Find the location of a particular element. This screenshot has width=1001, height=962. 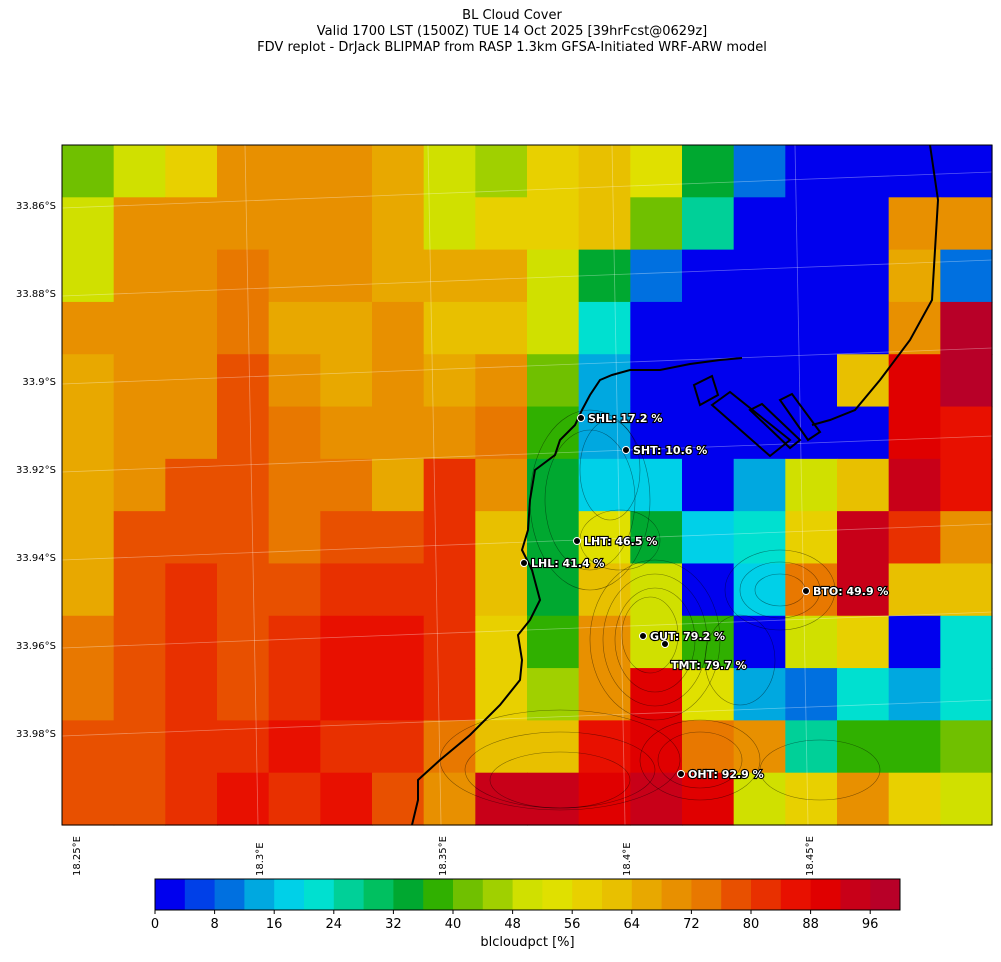

longitude-tick-label: 18.45°E is located at coordinates (810, 856).